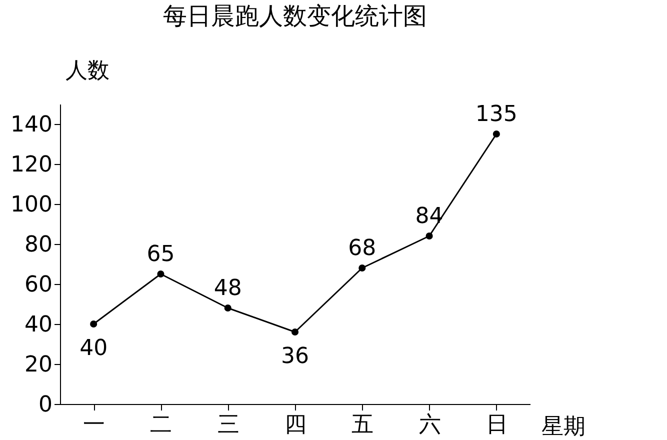  What do you see at coordinates (363, 425) in the screenshot?
I see `x-tick-label: 五` at bounding box center [363, 425].